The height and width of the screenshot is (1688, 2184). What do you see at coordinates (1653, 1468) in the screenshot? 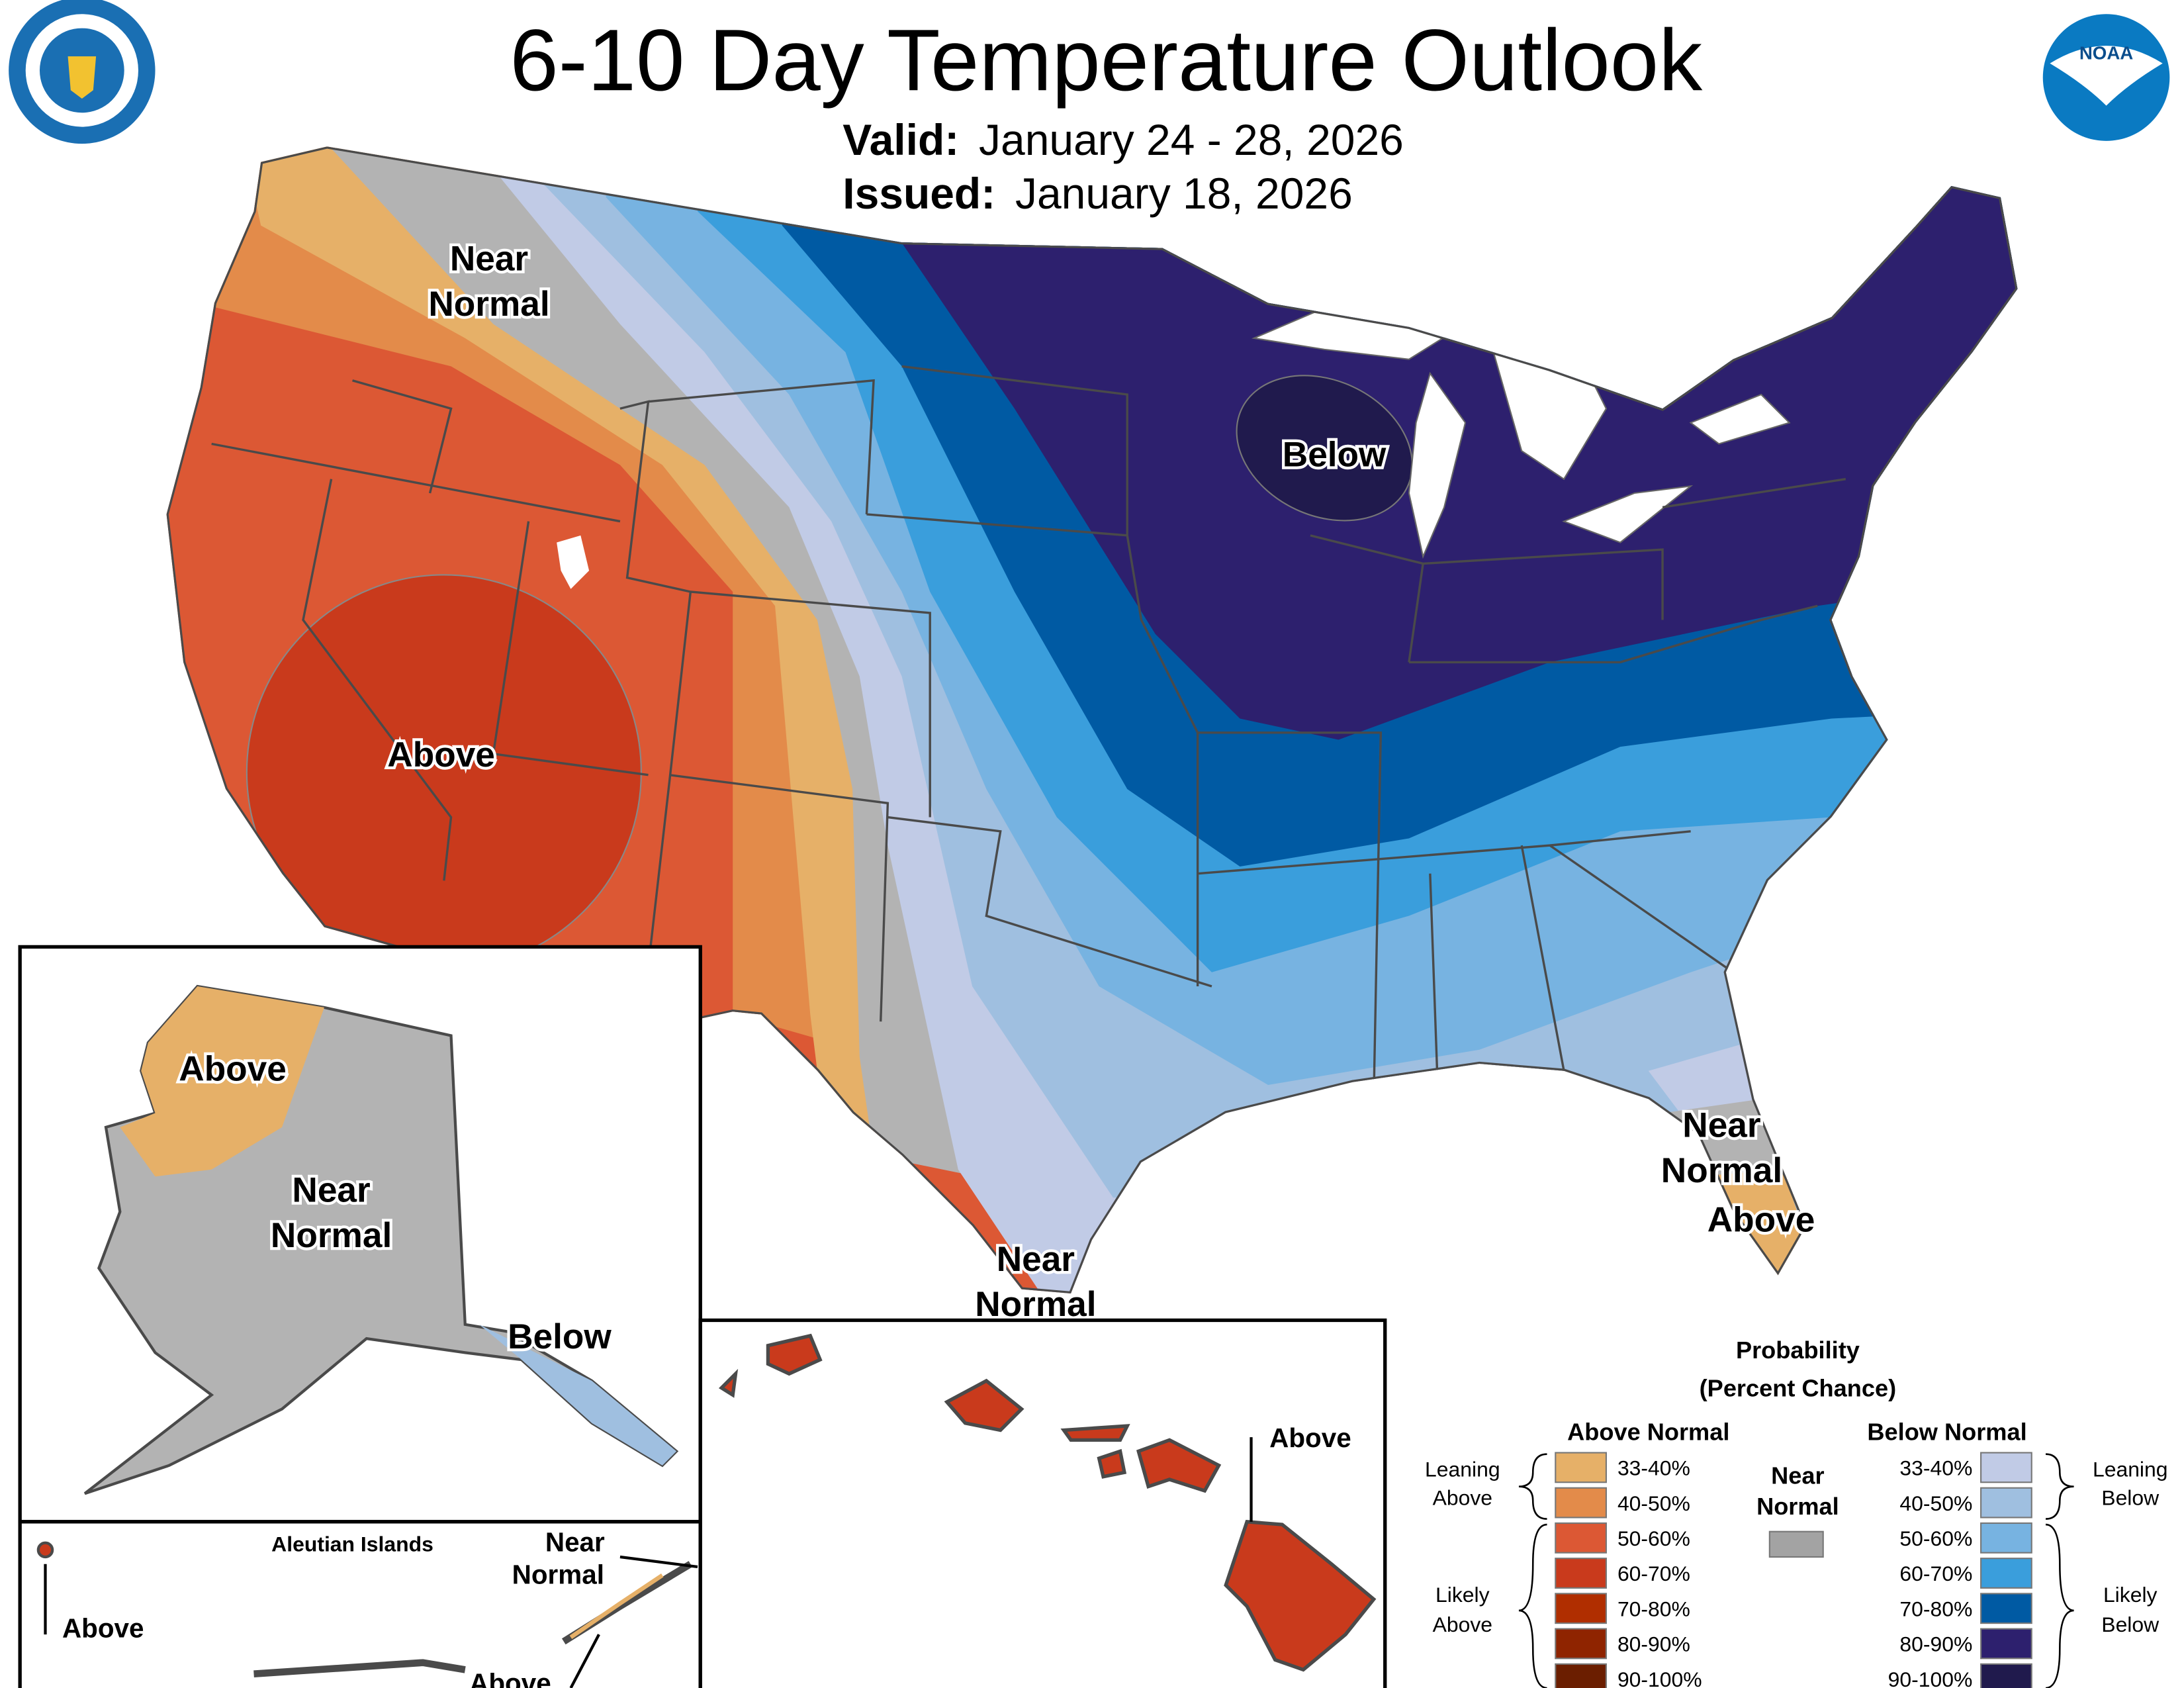
I see `legend-range-above-0: 33-40%` at bounding box center [1653, 1468].